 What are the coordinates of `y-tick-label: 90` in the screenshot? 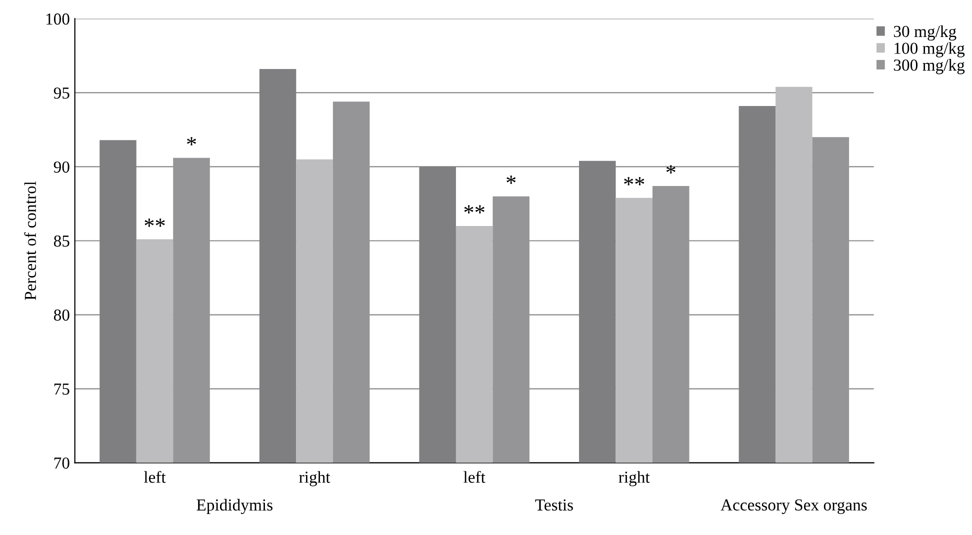 It's located at (62, 167).